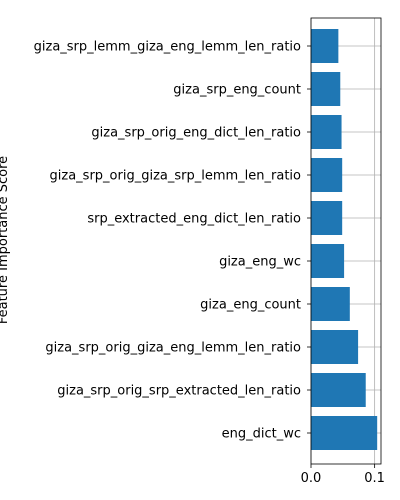 The height and width of the screenshot is (500, 400). What do you see at coordinates (237, 90) in the screenshot?
I see `category-label: giza_srp_eng_count` at bounding box center [237, 90].